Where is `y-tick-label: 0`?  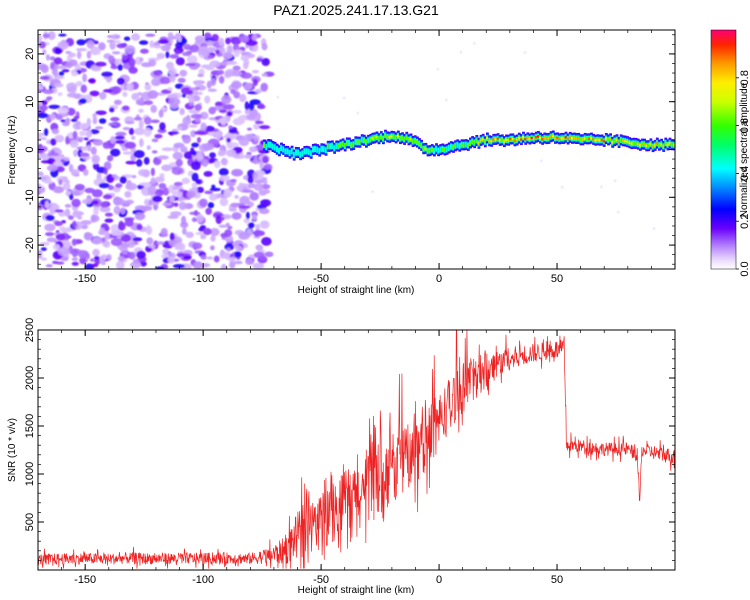 y-tick-label: 0 is located at coordinates (30, 149).